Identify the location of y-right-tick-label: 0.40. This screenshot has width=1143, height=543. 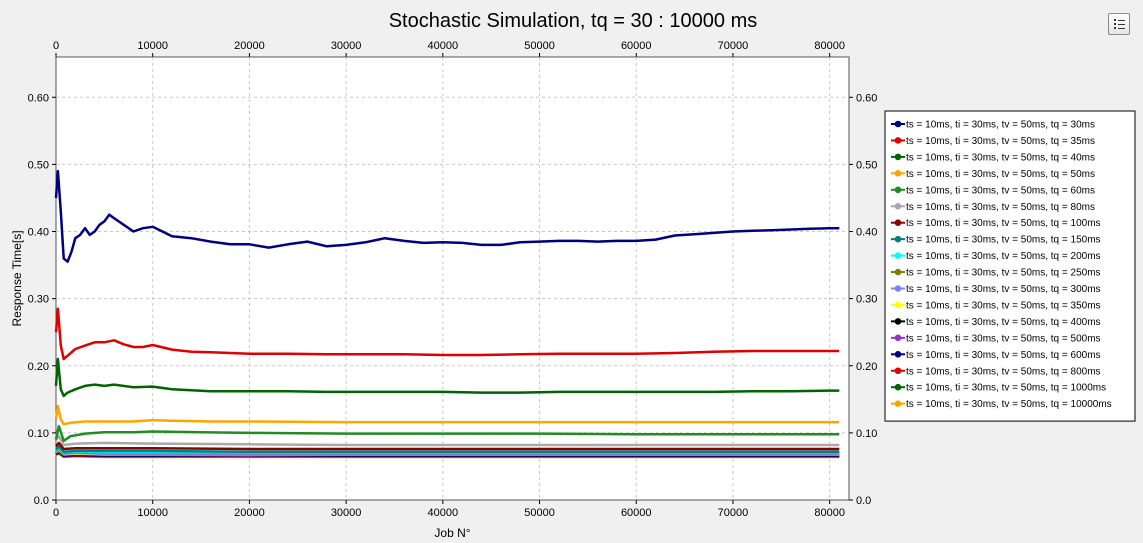
(866, 233).